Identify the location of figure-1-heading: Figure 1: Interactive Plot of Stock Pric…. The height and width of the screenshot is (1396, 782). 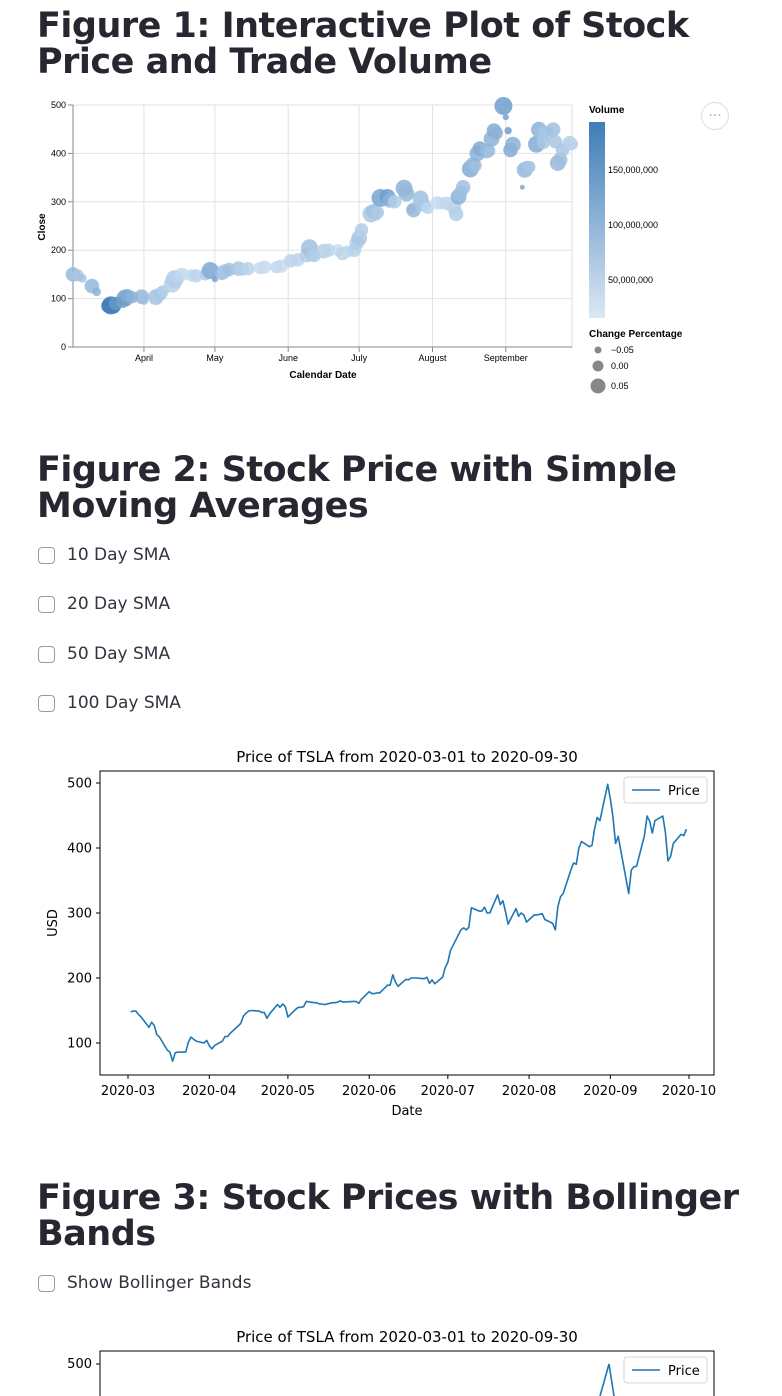
(363, 44).